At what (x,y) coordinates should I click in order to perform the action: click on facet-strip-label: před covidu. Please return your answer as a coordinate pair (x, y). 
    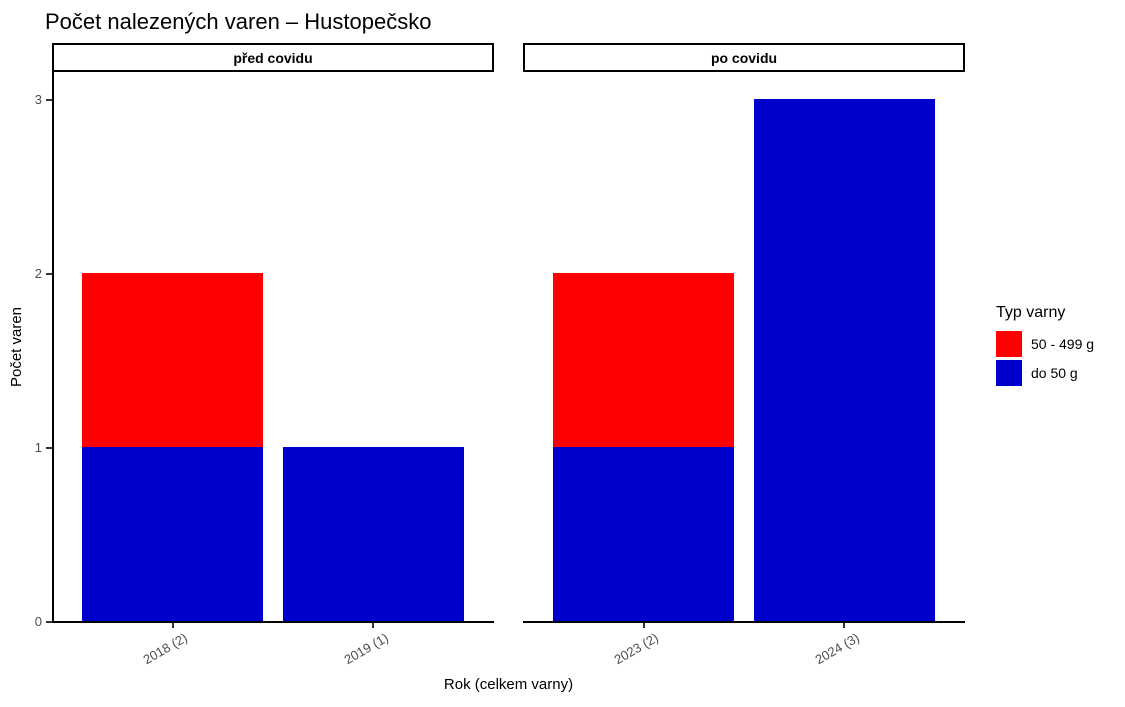
    Looking at the image, I should click on (273, 57).